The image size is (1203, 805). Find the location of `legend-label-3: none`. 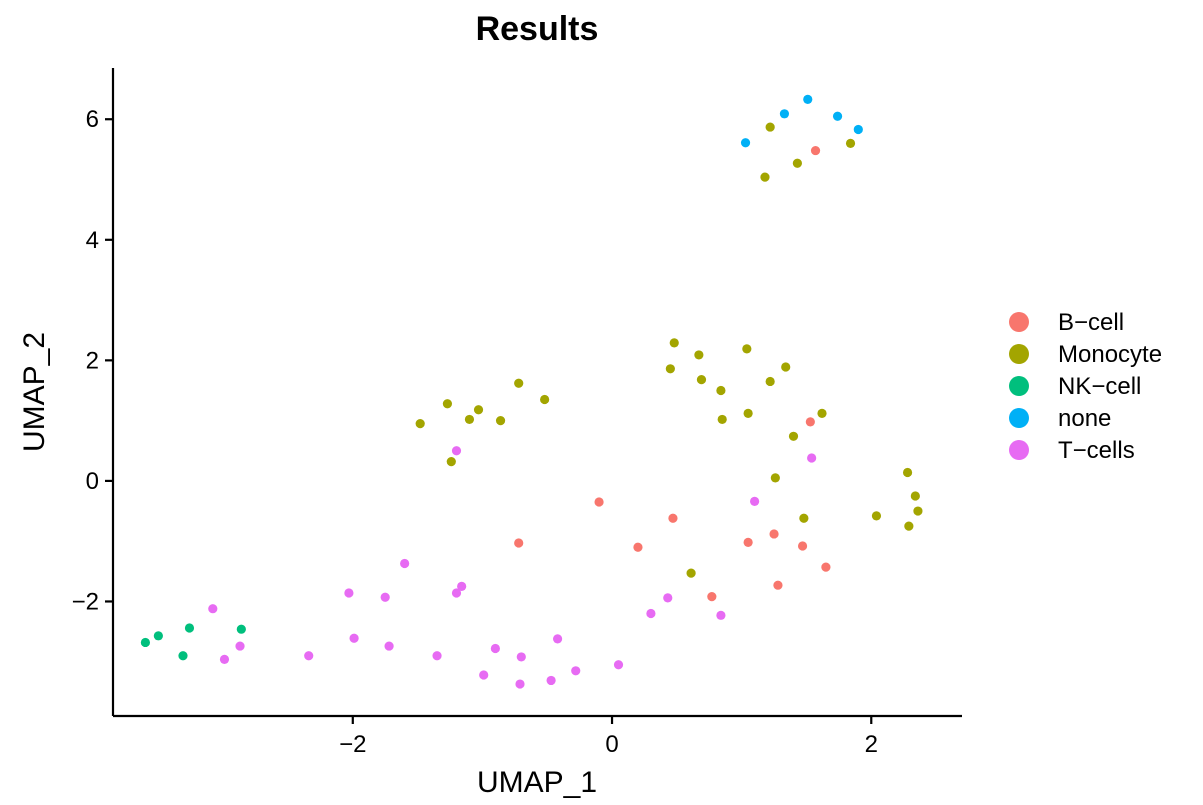

legend-label-3: none is located at coordinates (1084, 418).